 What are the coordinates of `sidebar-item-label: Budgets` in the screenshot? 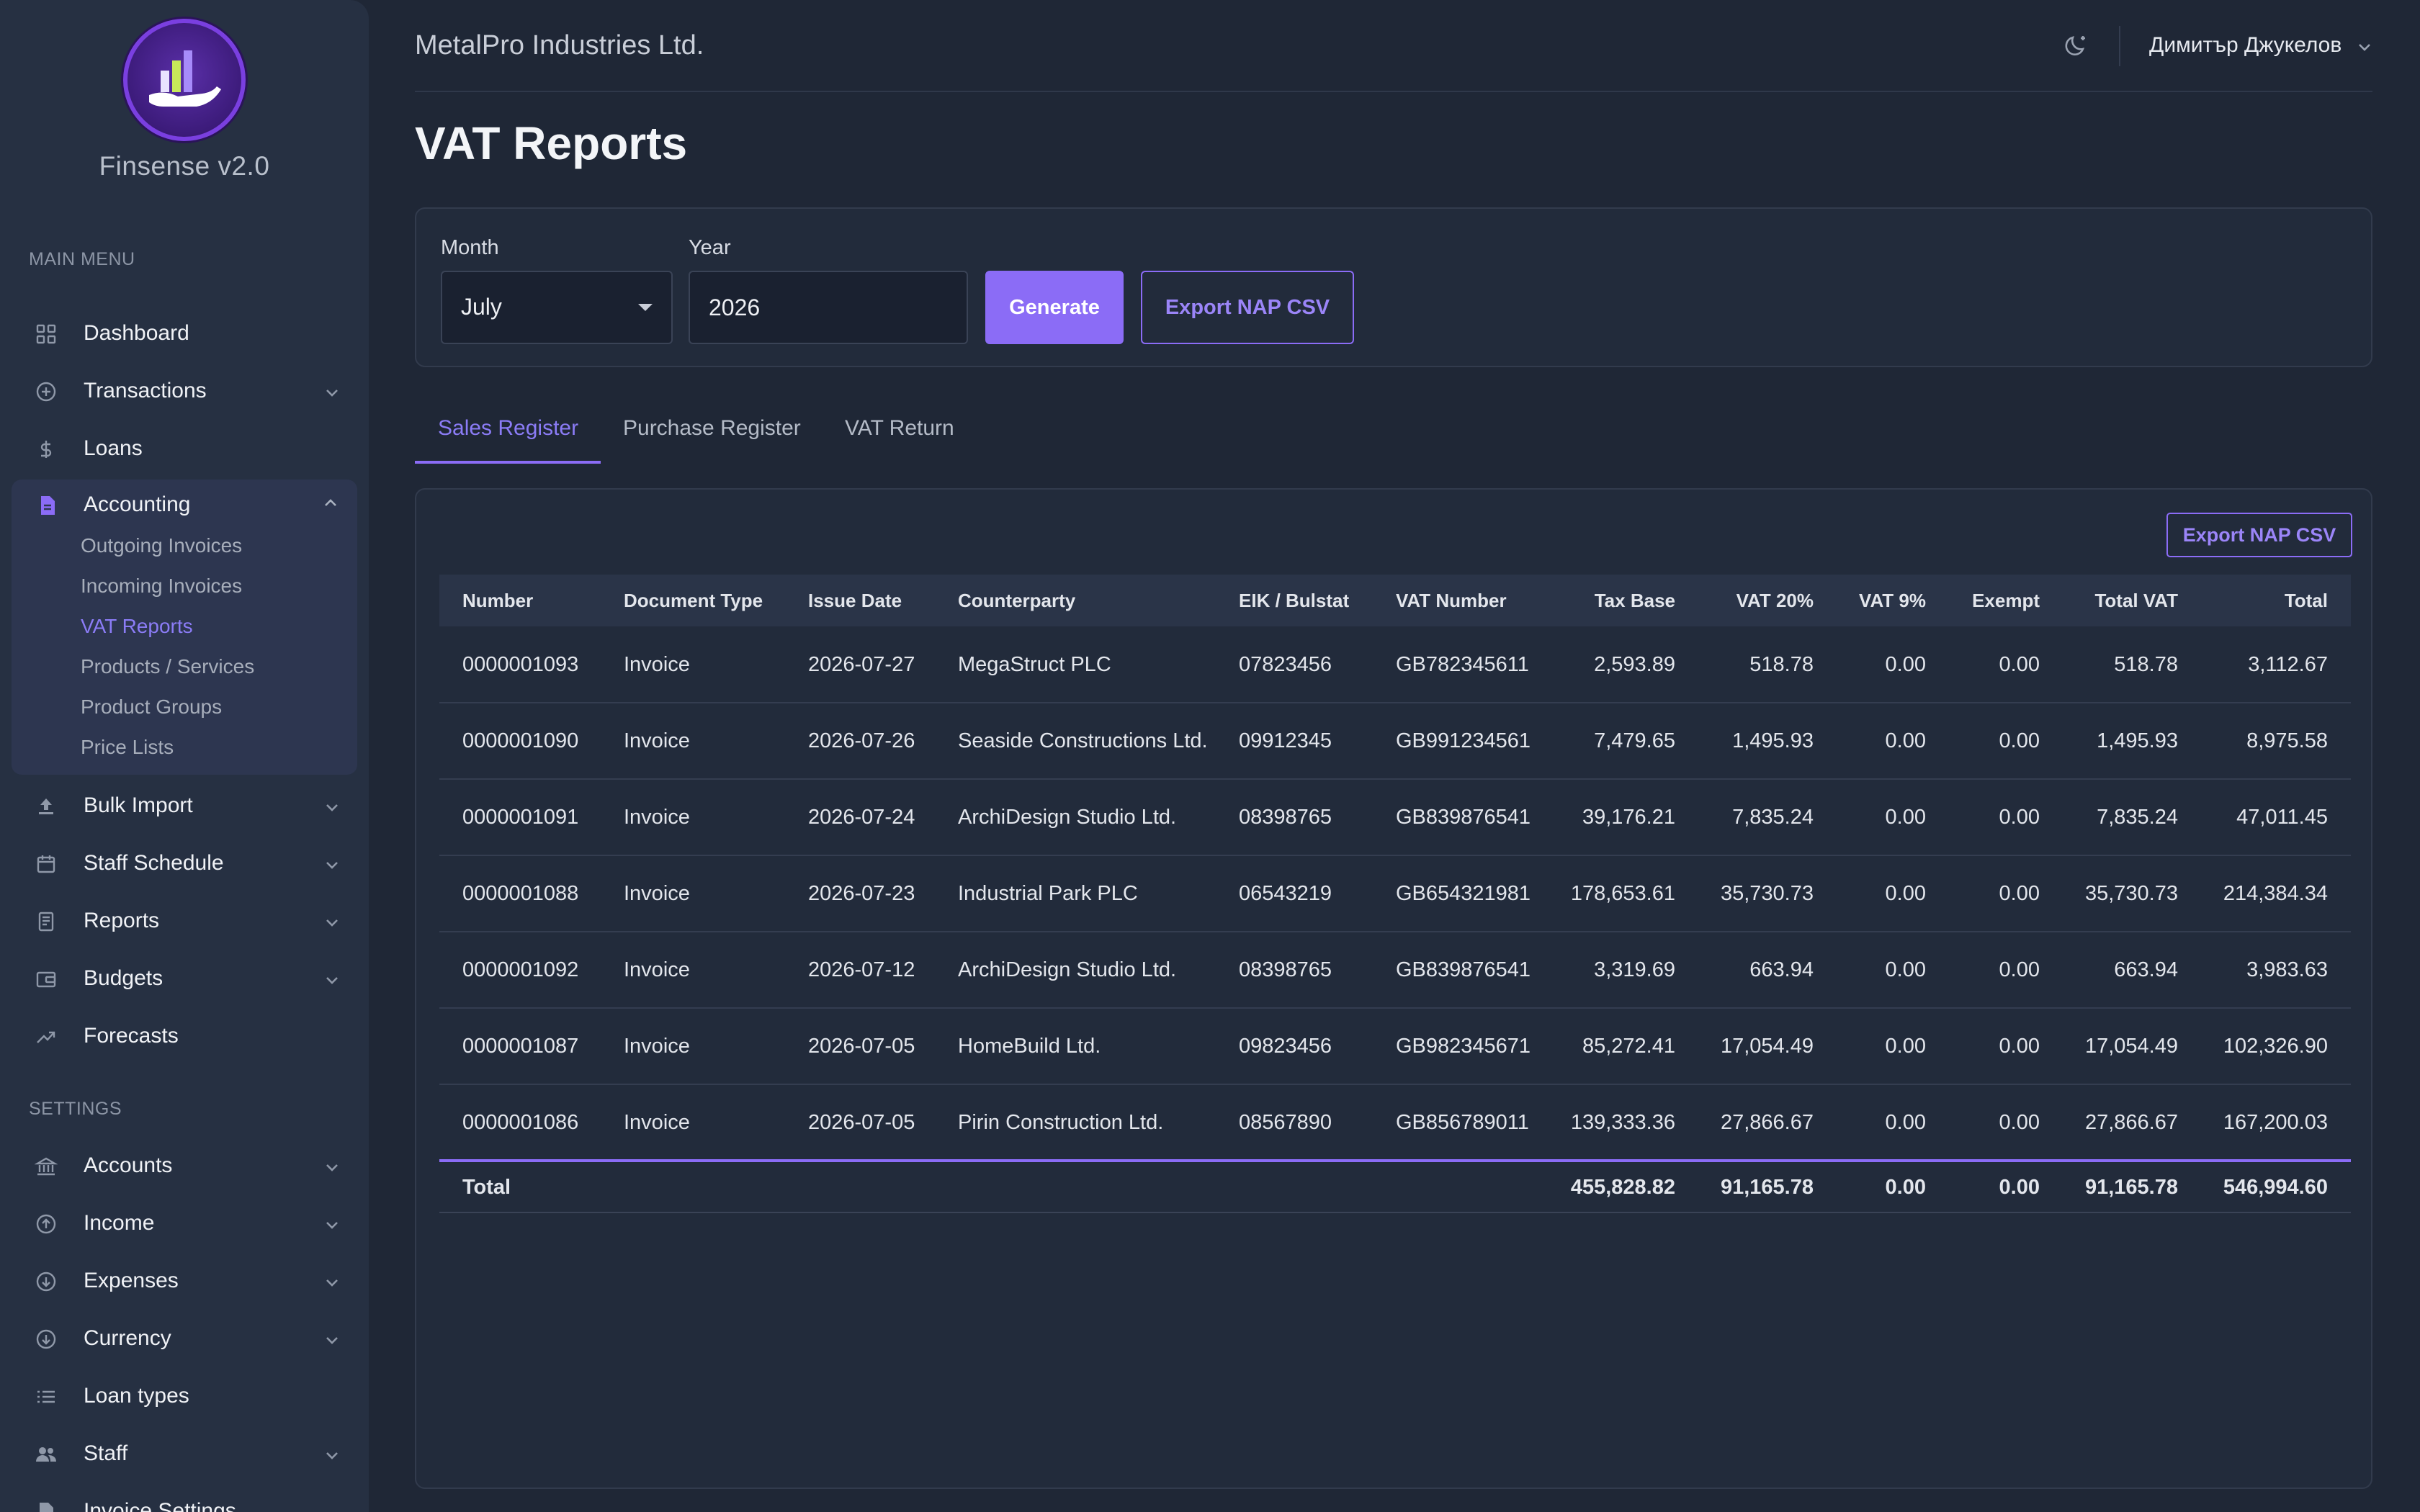 It's located at (124, 978).